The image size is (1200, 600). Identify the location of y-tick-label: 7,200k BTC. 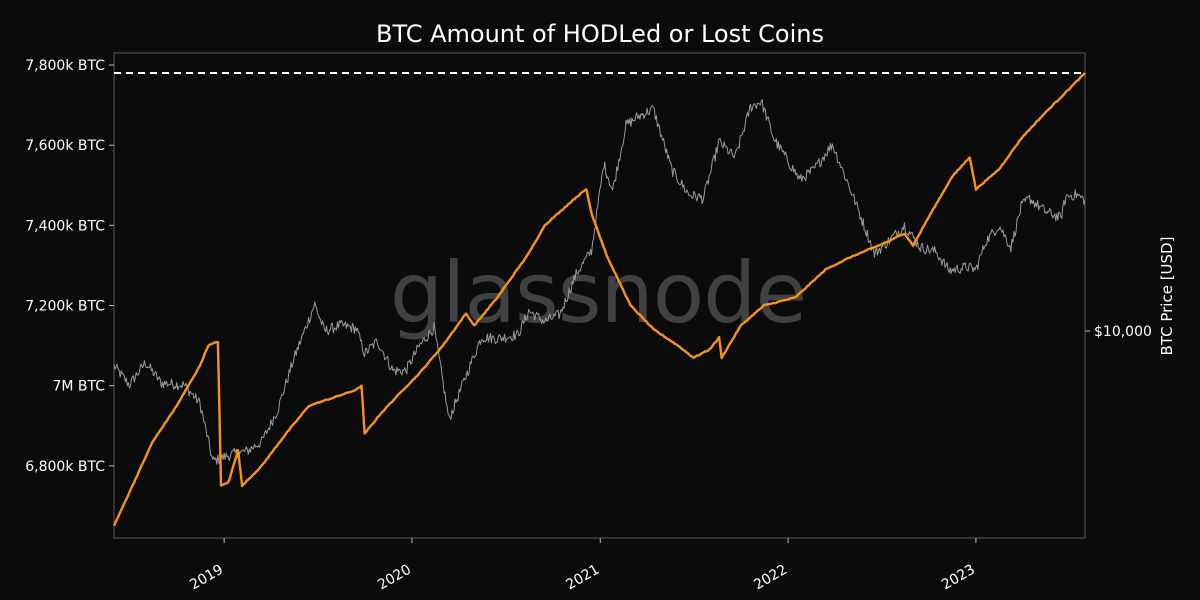
(65, 307).